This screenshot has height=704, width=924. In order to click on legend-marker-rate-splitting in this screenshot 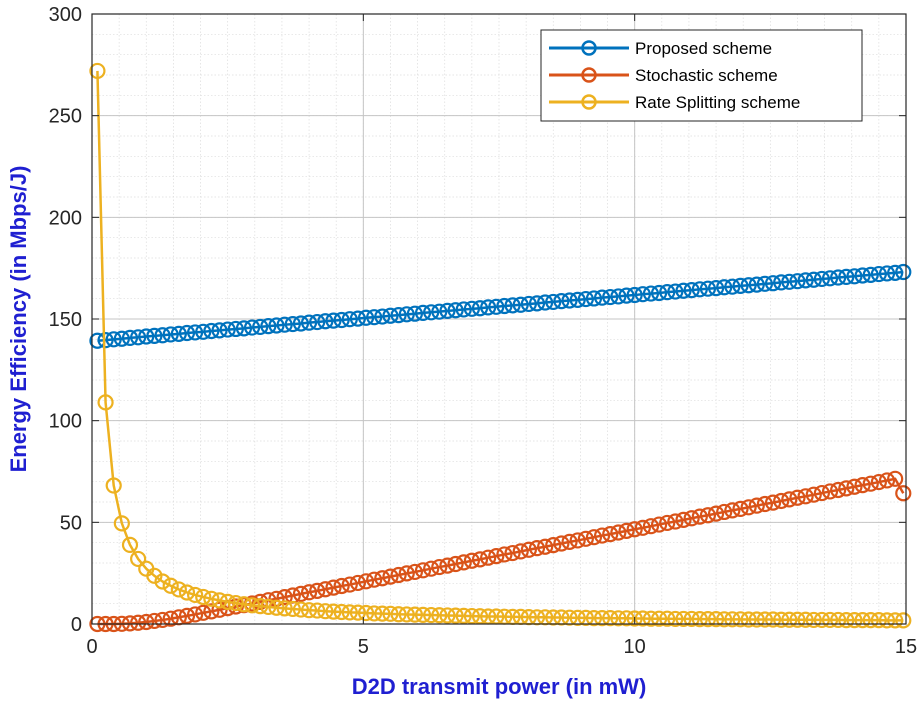, I will do `click(589, 102)`.